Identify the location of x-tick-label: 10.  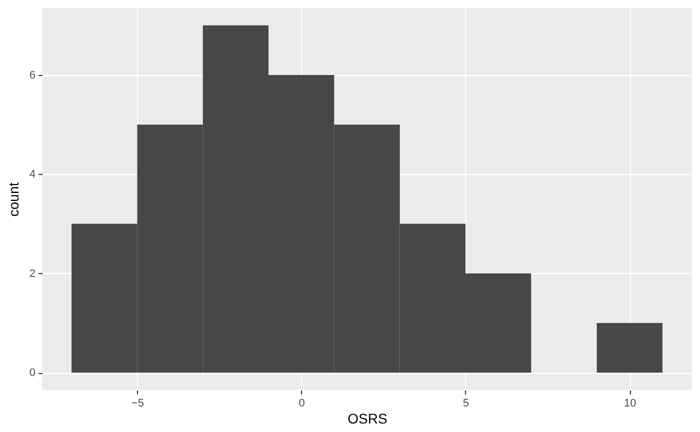
(630, 404).